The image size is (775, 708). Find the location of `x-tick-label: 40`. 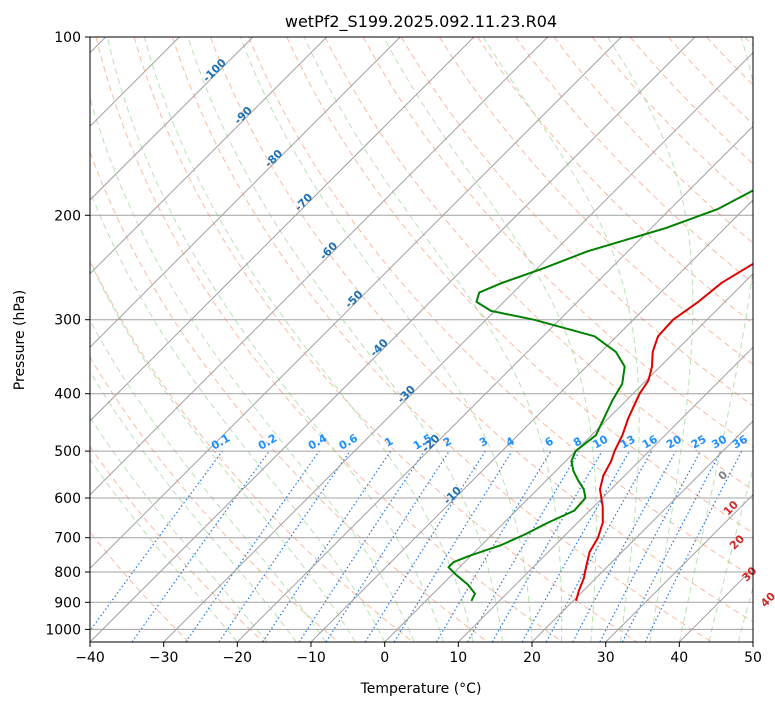

x-tick-label: 40 is located at coordinates (679, 658).